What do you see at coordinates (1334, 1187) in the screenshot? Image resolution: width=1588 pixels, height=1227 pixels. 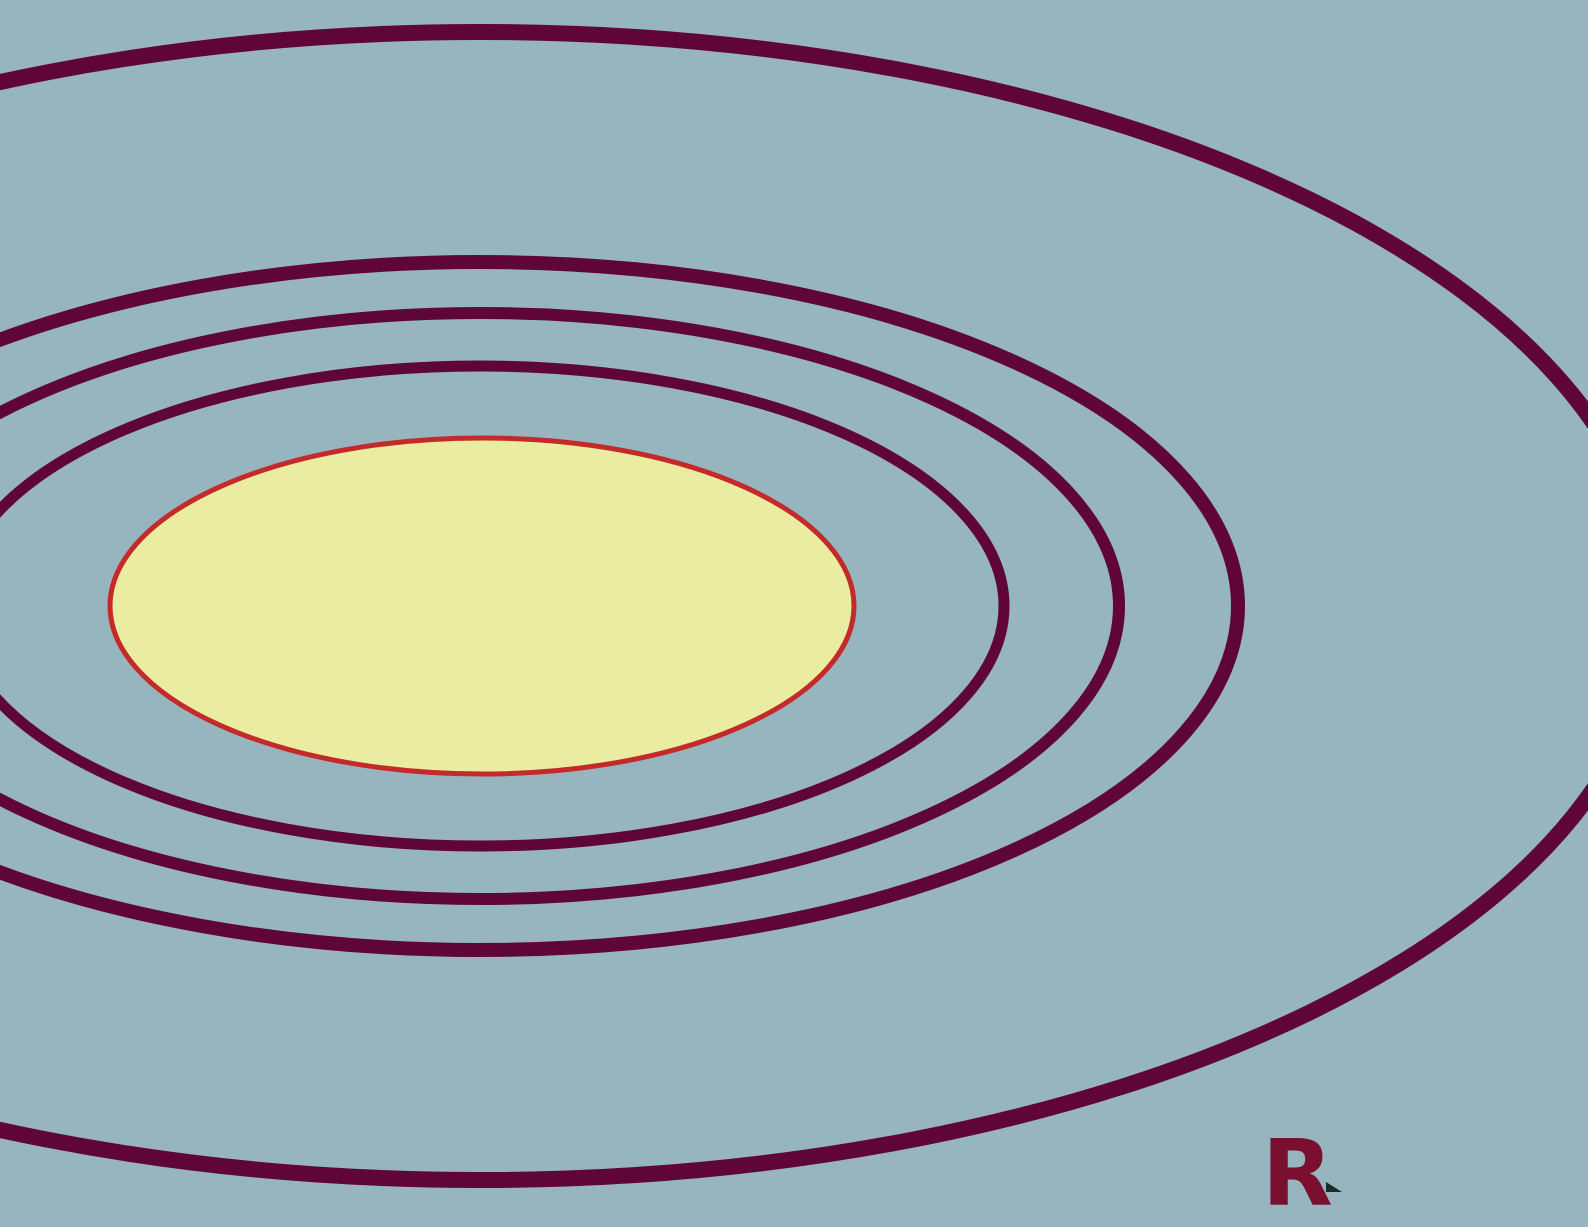 I see `pointer-arrow-icon` at bounding box center [1334, 1187].